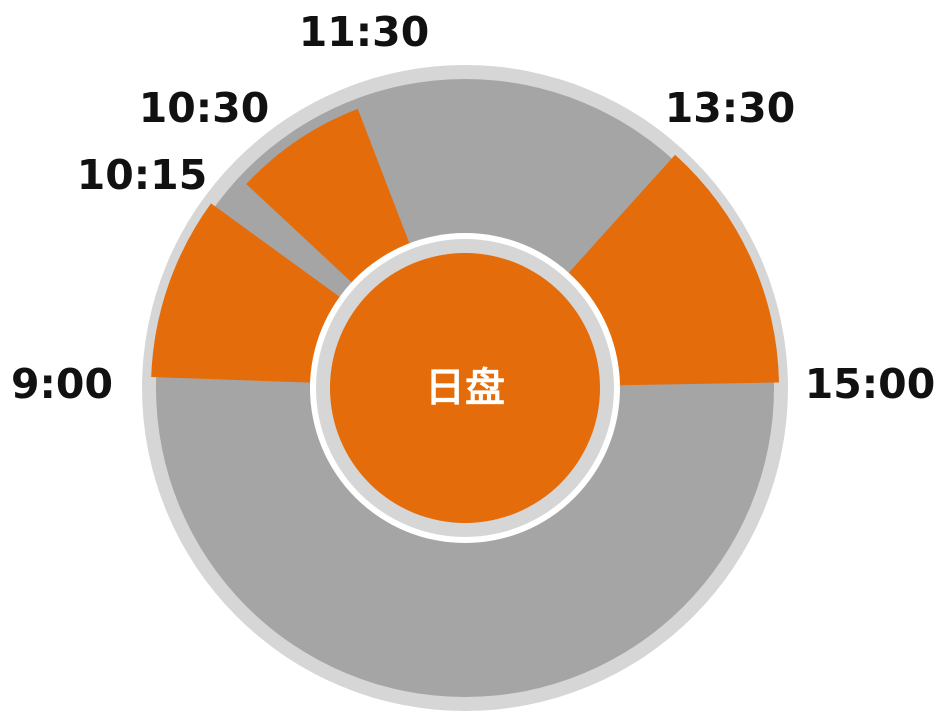  I want to click on session-wedge-afternoon, so click(672, 270).